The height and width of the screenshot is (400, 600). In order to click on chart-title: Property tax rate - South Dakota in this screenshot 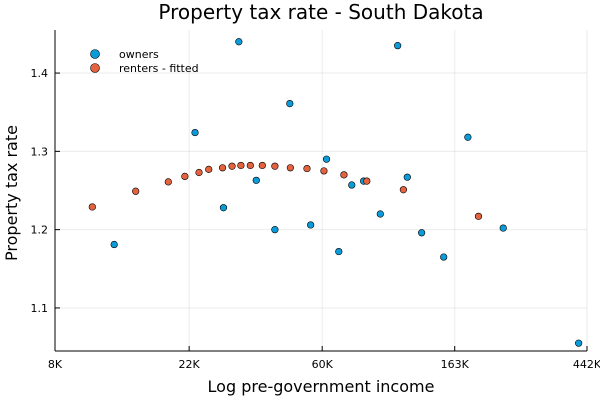, I will do `click(320, 12)`.